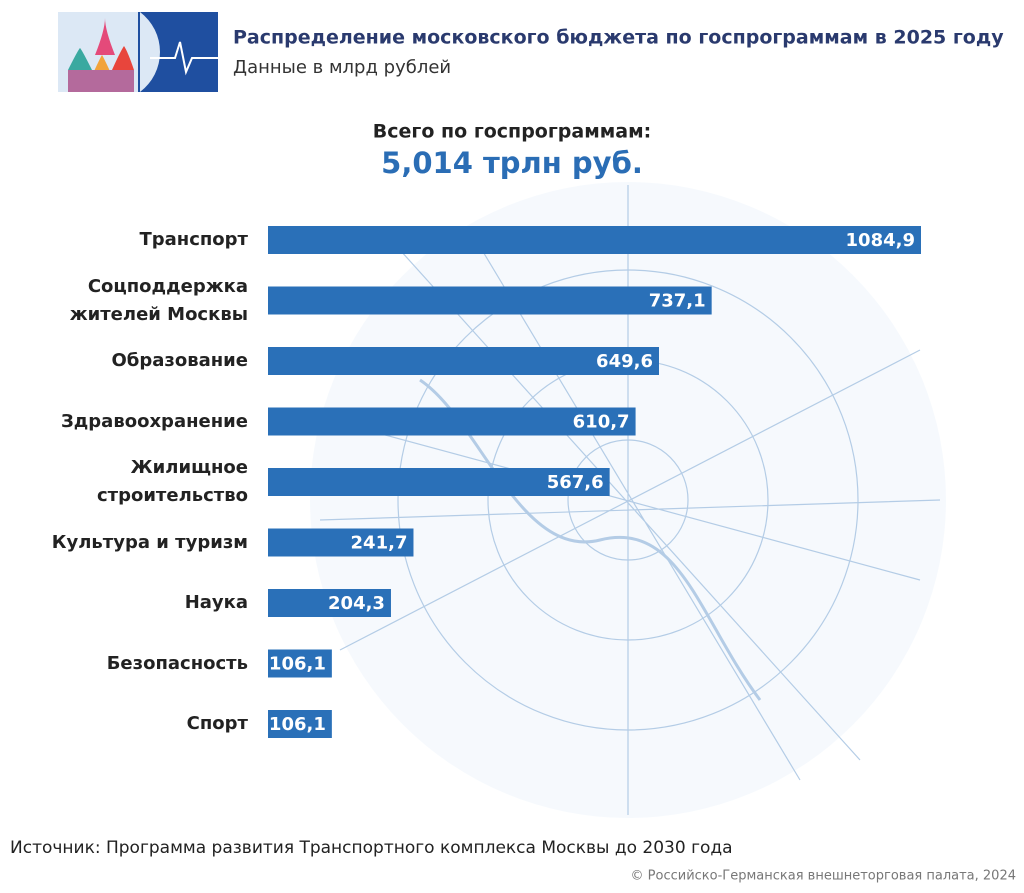 The image size is (1024, 893). What do you see at coordinates (138, 52) in the screenshot?
I see `logo` at bounding box center [138, 52].